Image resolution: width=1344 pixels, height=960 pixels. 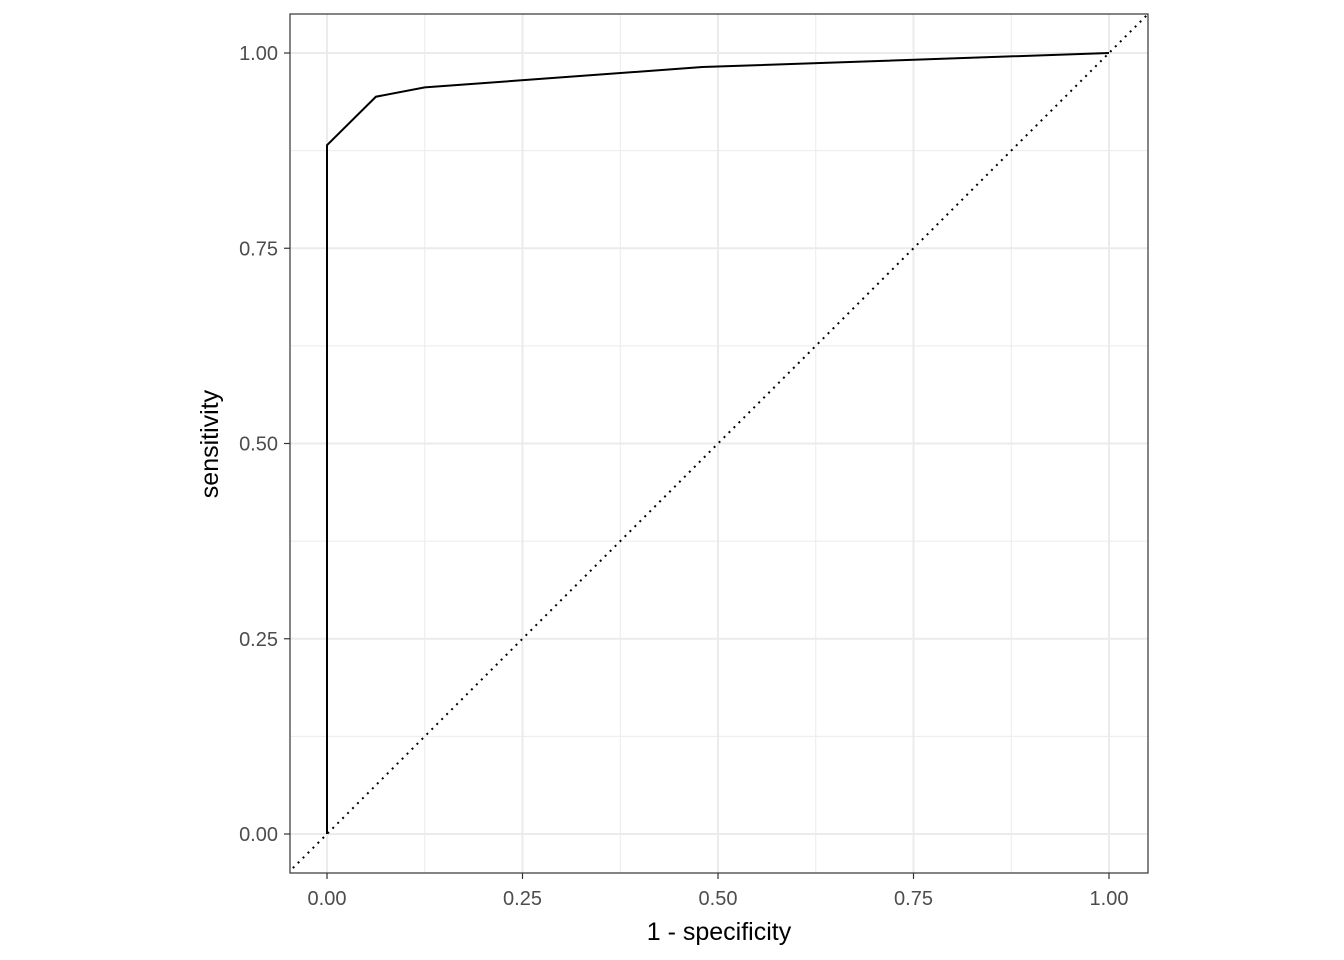 I want to click on y-tick-label: 1.00, so click(x=258, y=54).